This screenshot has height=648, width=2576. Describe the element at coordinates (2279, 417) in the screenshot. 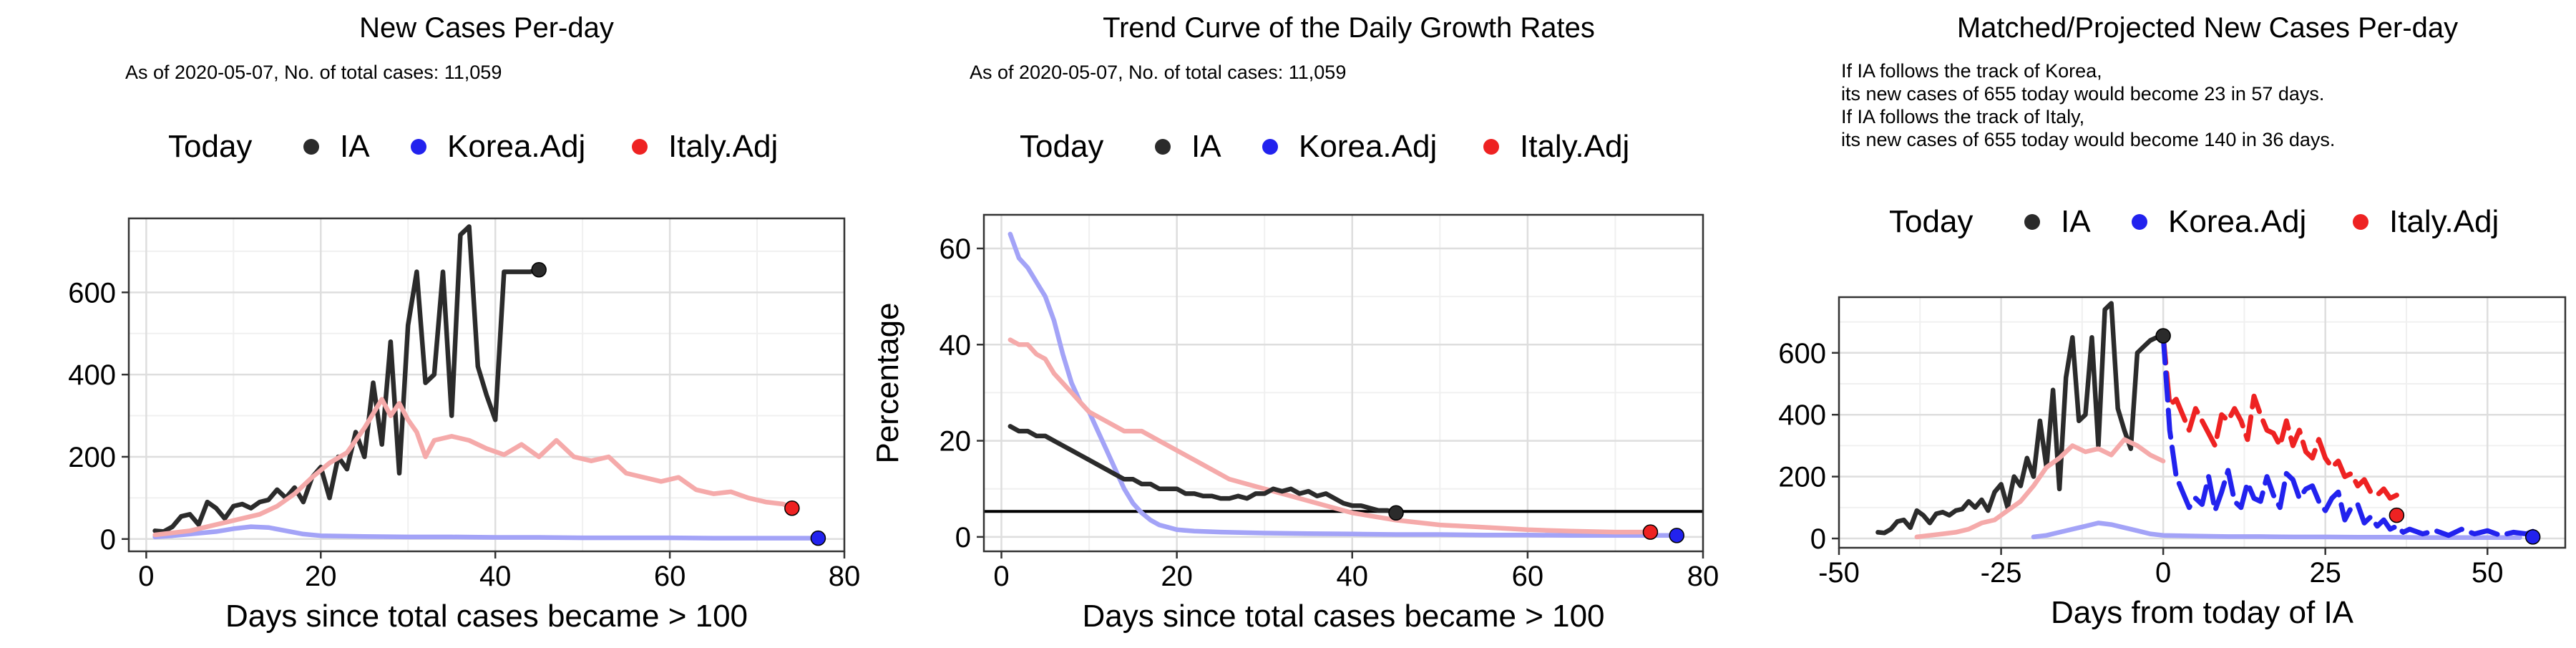

I see `series-line-italy-adj-projected-` at that location.